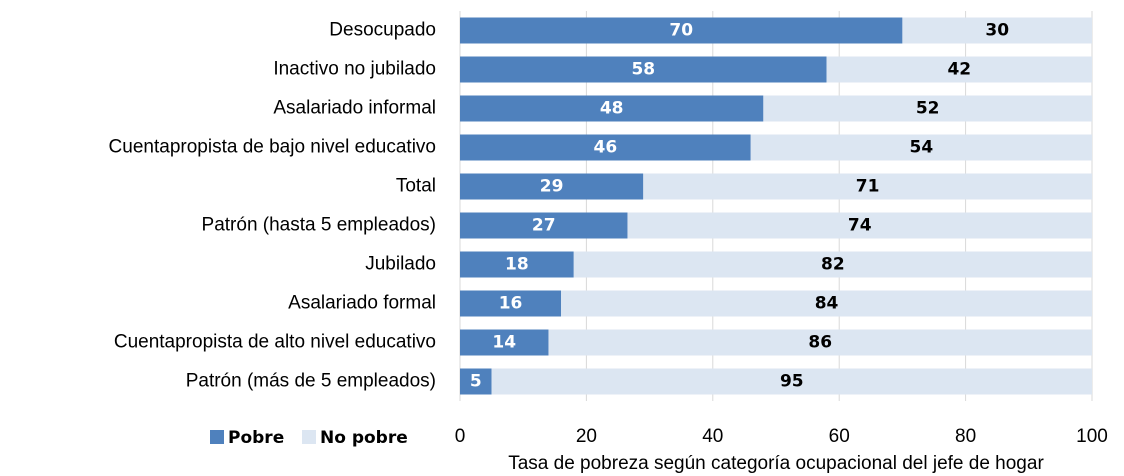 Image resolution: width=1124 pixels, height=476 pixels. I want to click on data-label: 48, so click(612, 109).